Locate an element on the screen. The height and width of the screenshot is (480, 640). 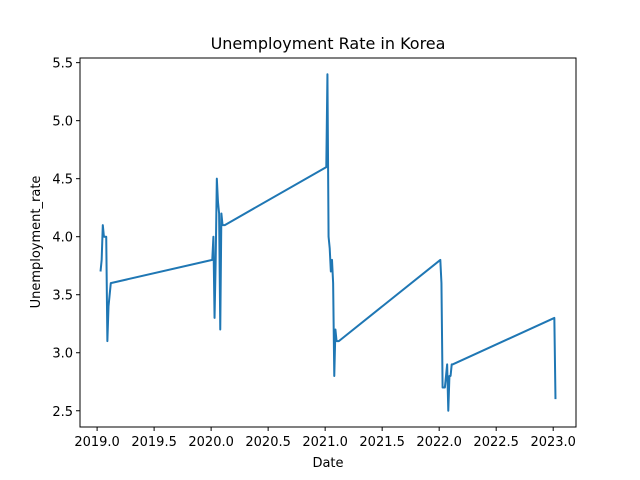
chart-title: Unemployment Rate in Korea is located at coordinates (328, 43).